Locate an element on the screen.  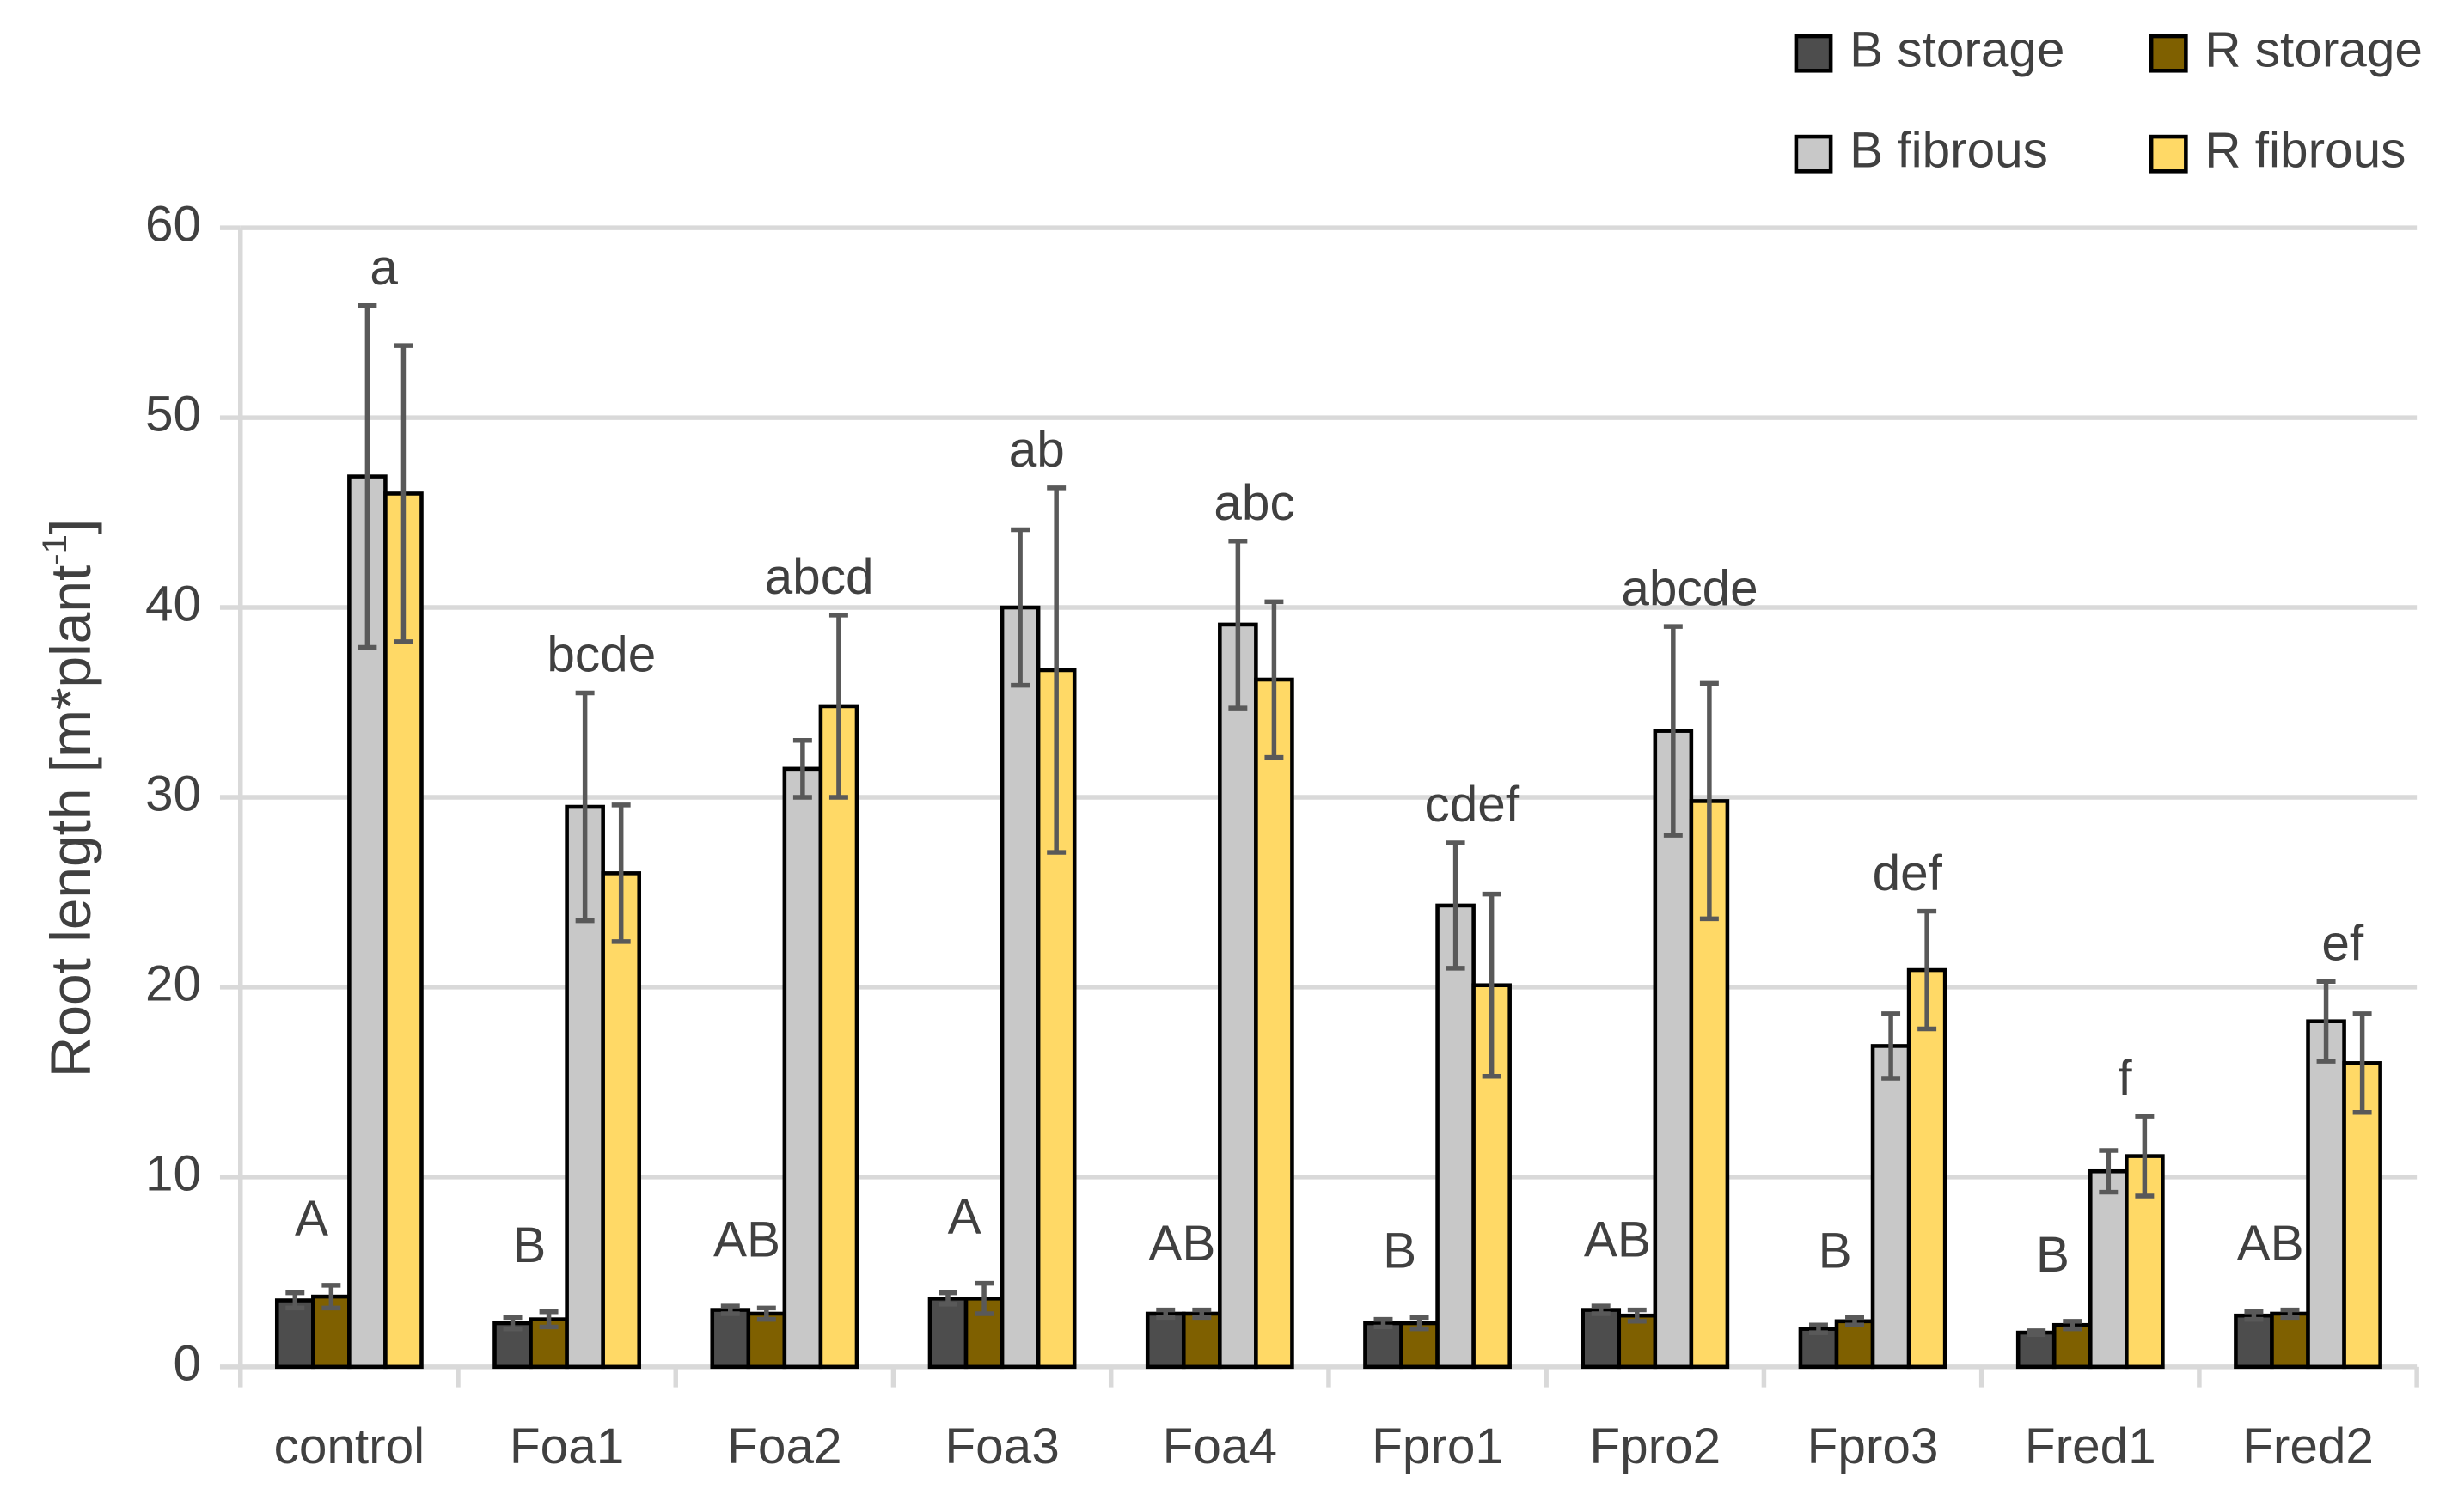
x-tick-label: Foa3 is located at coordinates (1002, 1446).